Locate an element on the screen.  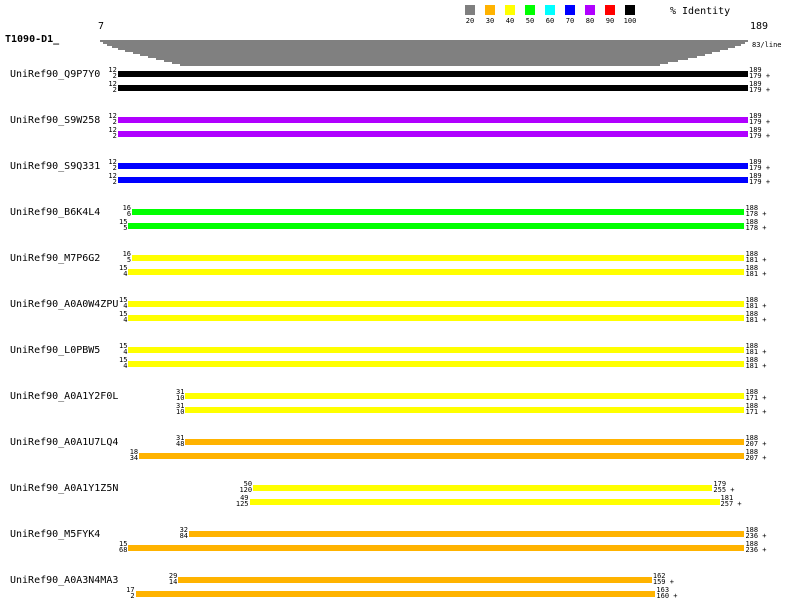
hit-name: UniRef90_A0A1Y1Z5N is located at coordinates (64, 488).